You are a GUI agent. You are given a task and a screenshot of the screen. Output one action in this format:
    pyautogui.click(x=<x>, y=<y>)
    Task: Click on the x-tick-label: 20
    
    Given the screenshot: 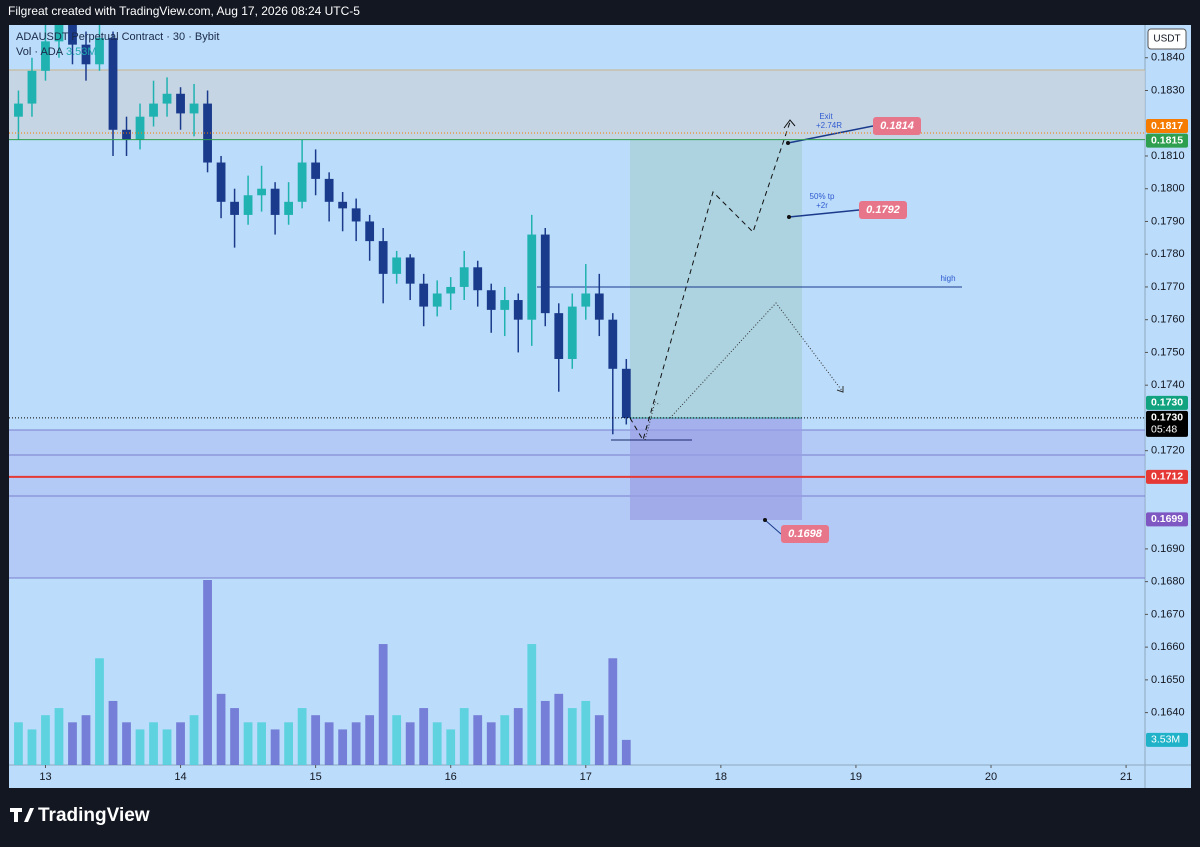 What is the action you would take?
    pyautogui.click(x=991, y=777)
    